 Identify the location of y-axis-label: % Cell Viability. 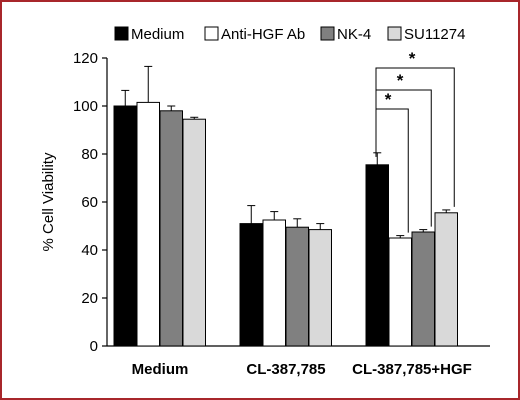
(48, 201).